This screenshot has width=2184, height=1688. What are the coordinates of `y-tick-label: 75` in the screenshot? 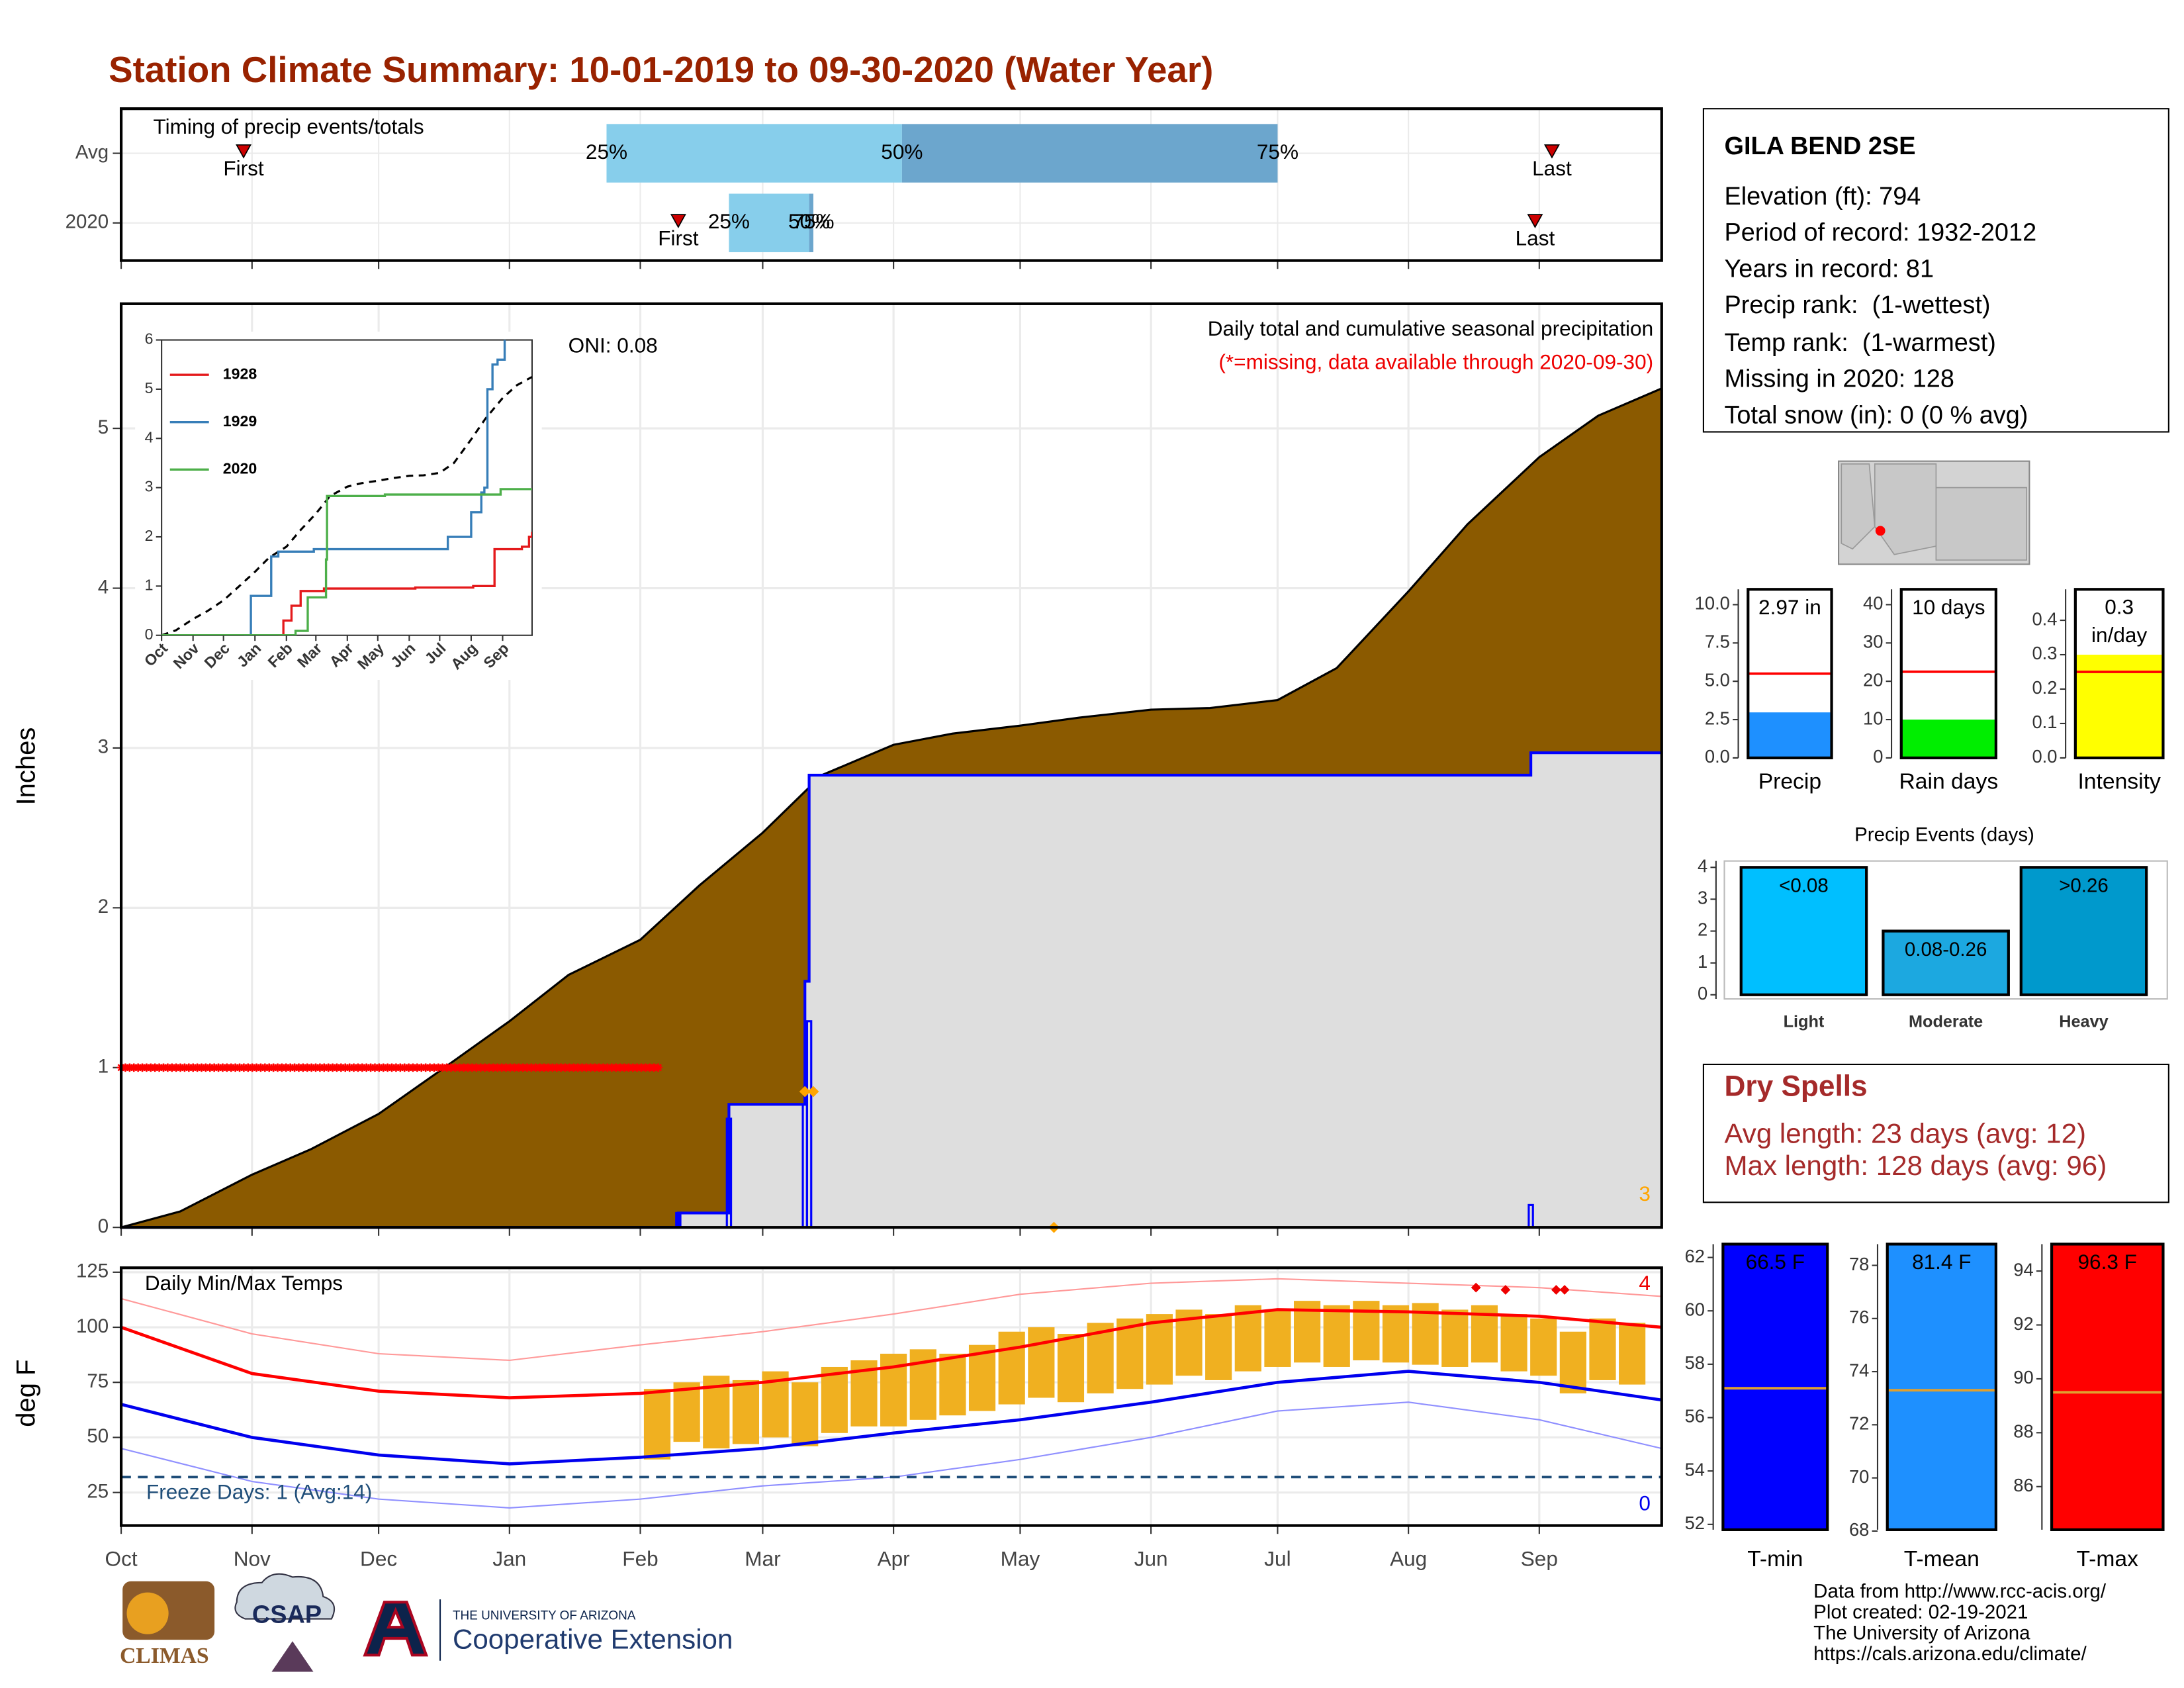 It's located at (98, 1381).